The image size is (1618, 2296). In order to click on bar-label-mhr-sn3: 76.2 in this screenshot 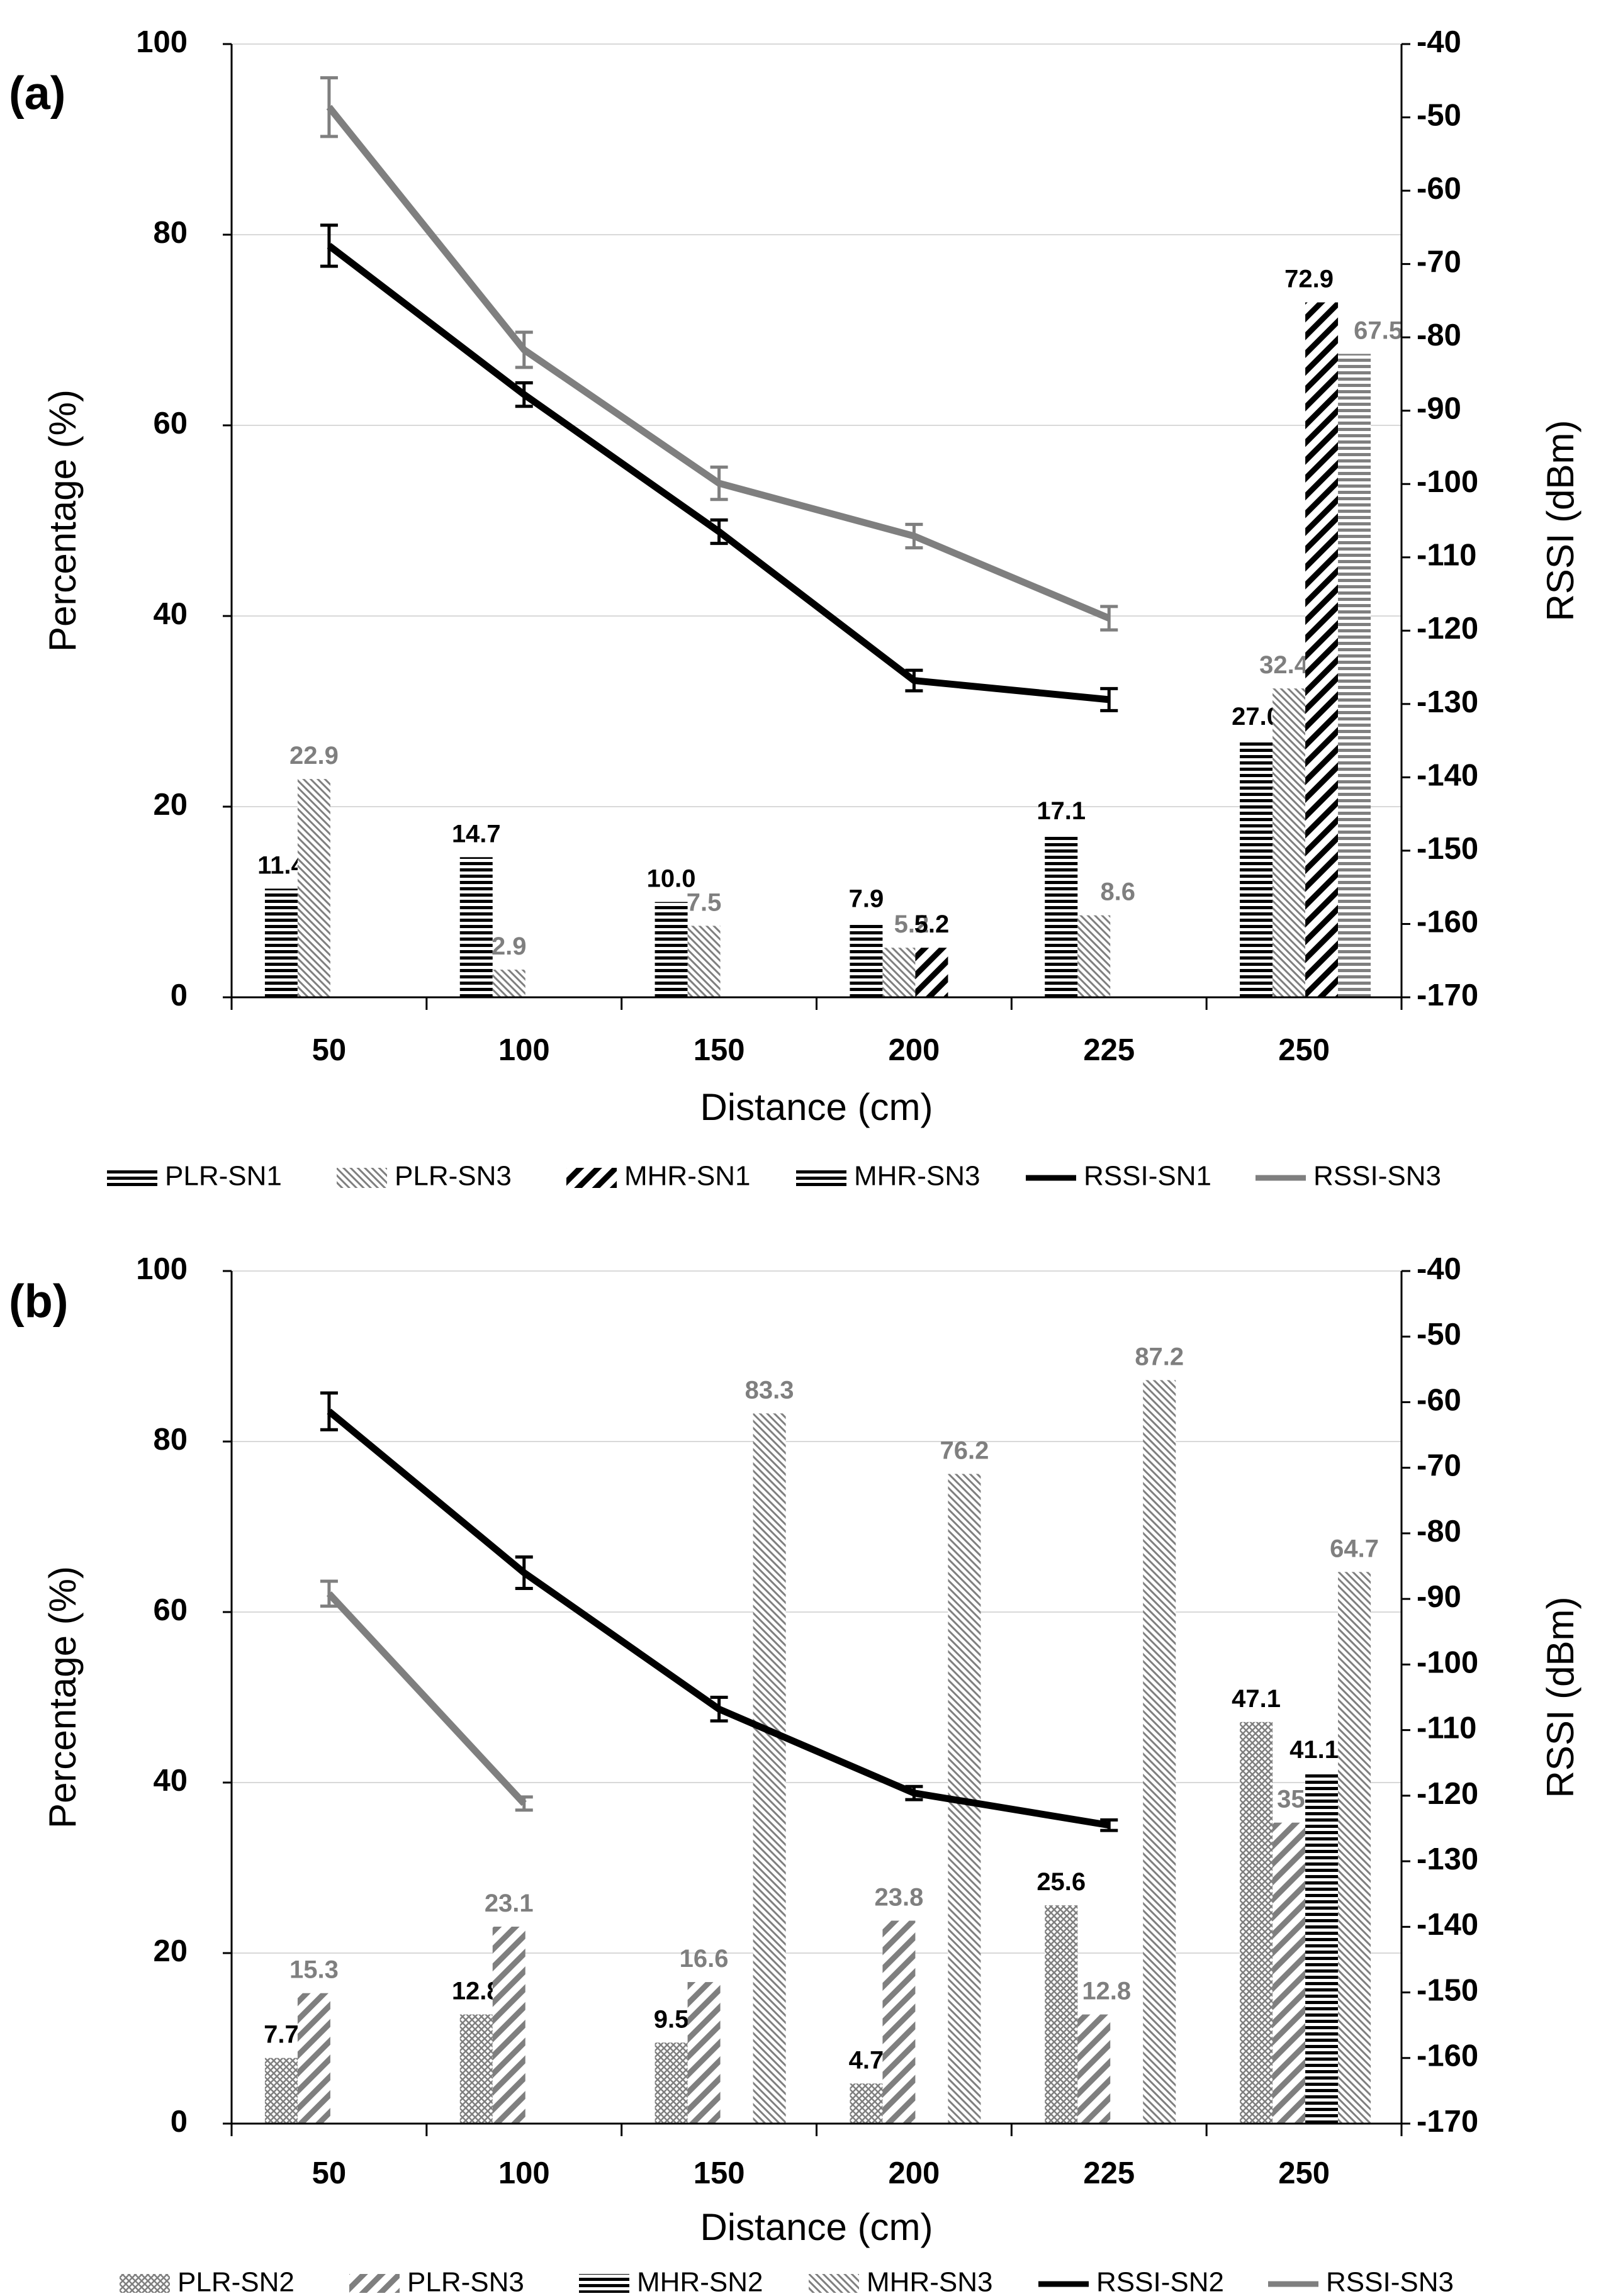, I will do `click(964, 1450)`.